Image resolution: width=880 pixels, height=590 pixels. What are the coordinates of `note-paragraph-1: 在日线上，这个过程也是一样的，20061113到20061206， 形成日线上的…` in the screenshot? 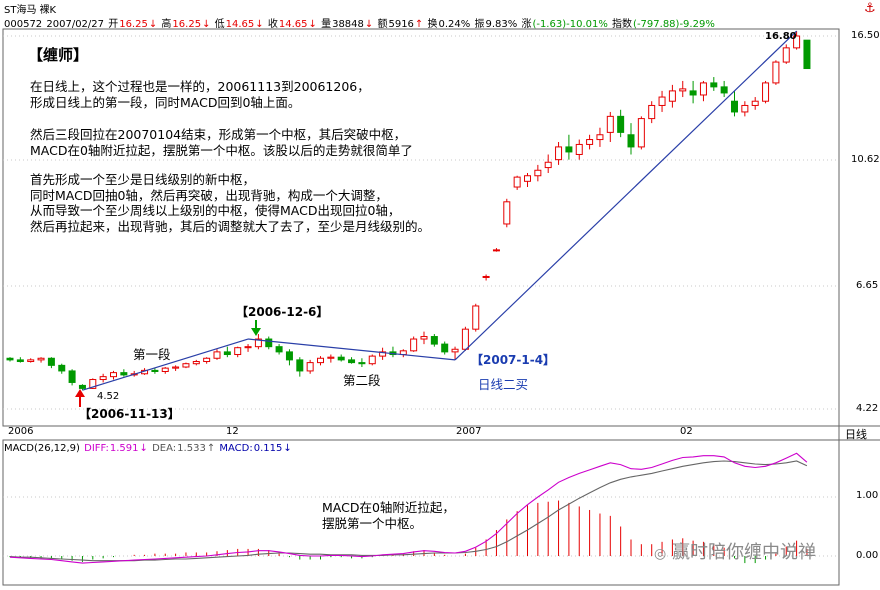 It's located at (200, 94).